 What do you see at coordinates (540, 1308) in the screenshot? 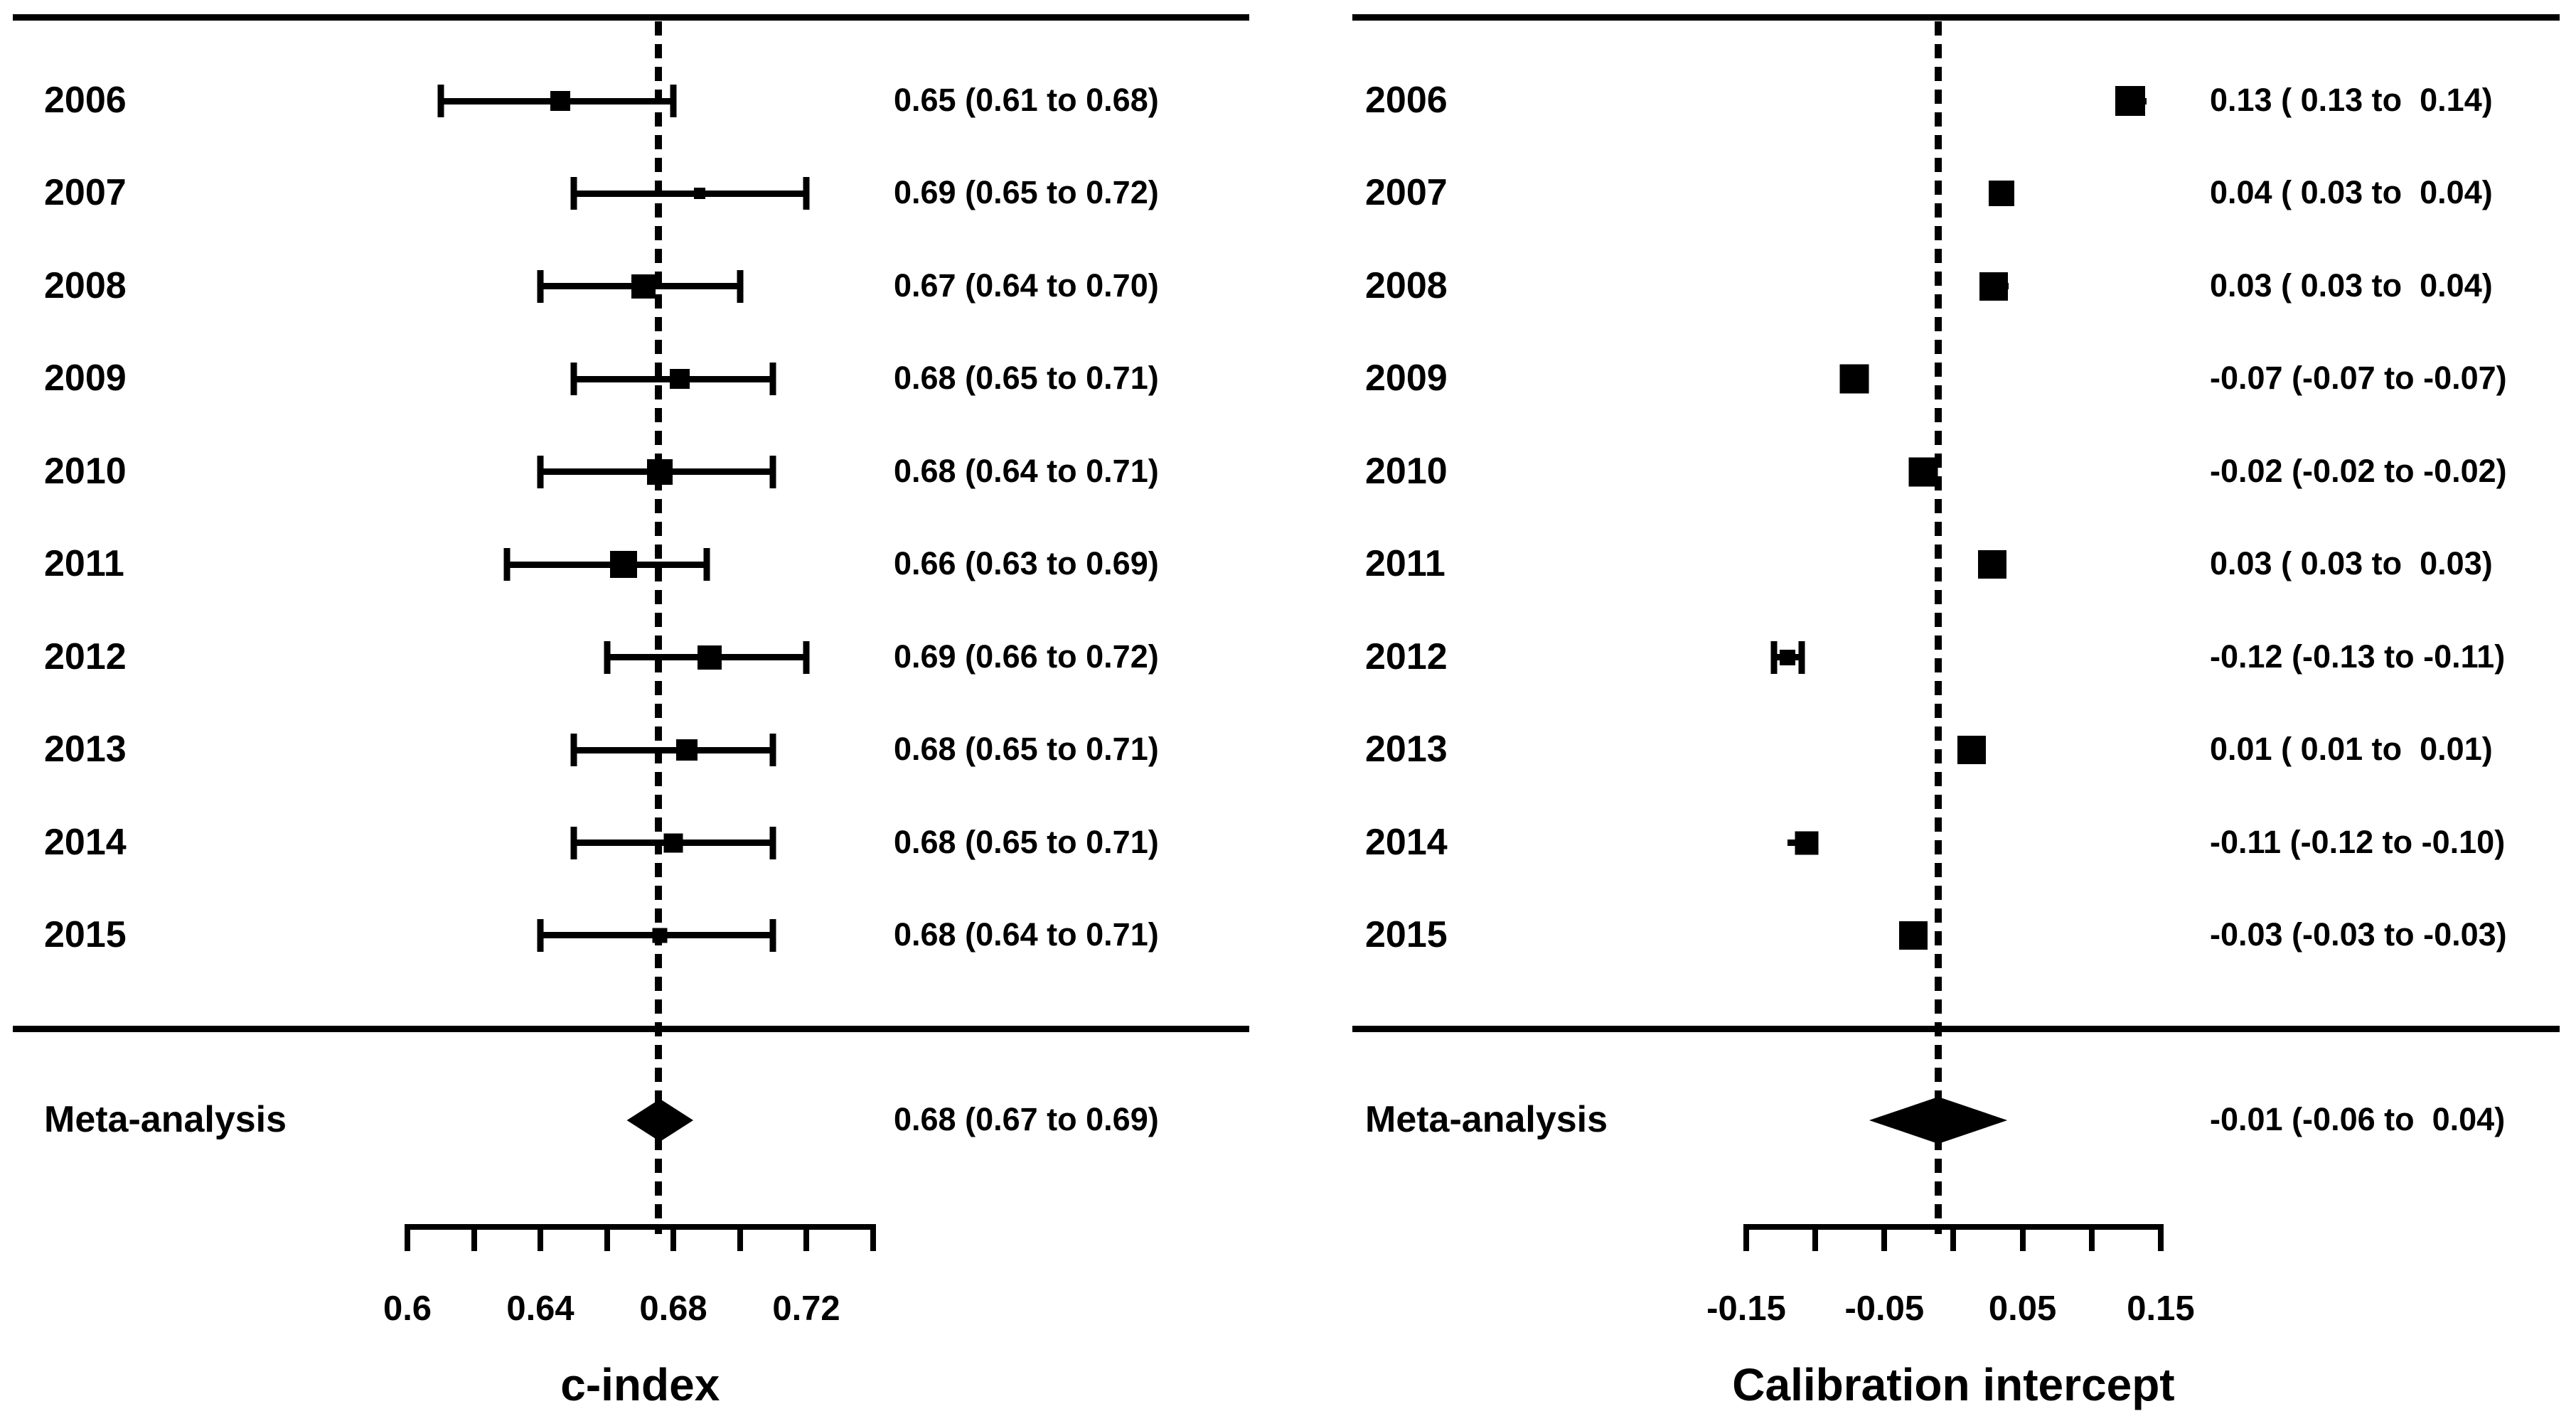
I see `axis-tick-label: 0.64` at bounding box center [540, 1308].